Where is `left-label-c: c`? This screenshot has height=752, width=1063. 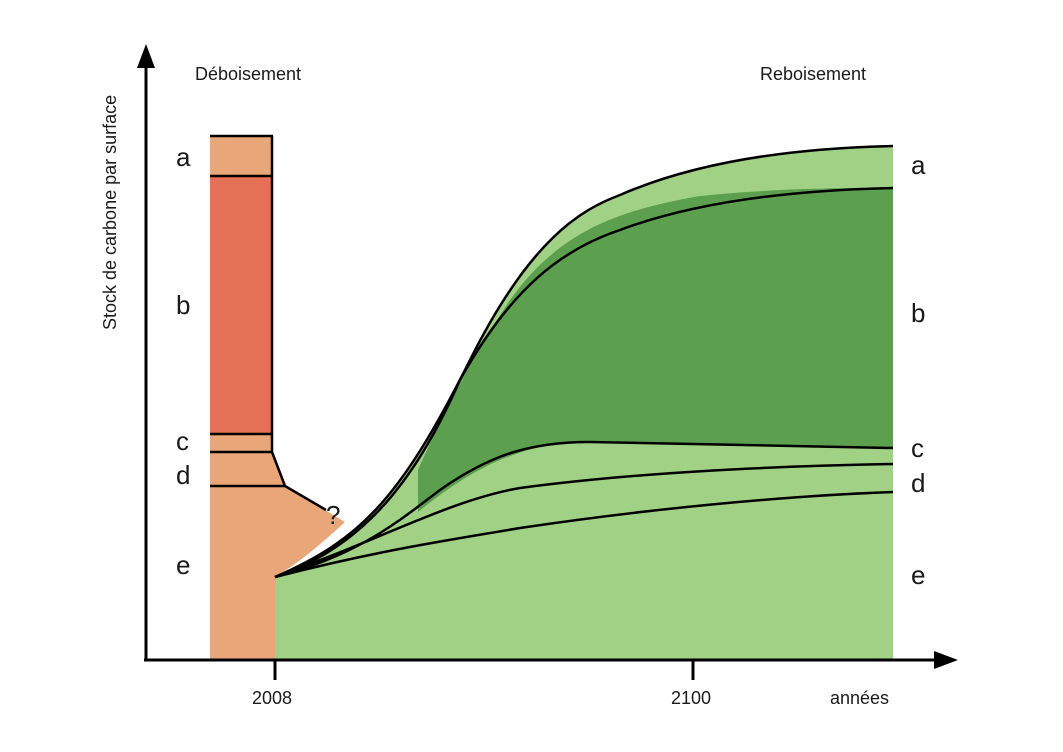
left-label-c: c is located at coordinates (182, 441).